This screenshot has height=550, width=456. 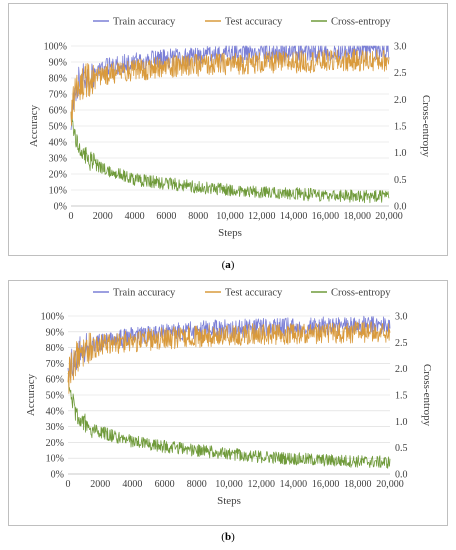 I want to click on series-line-train-accuracy, so click(x=229, y=348).